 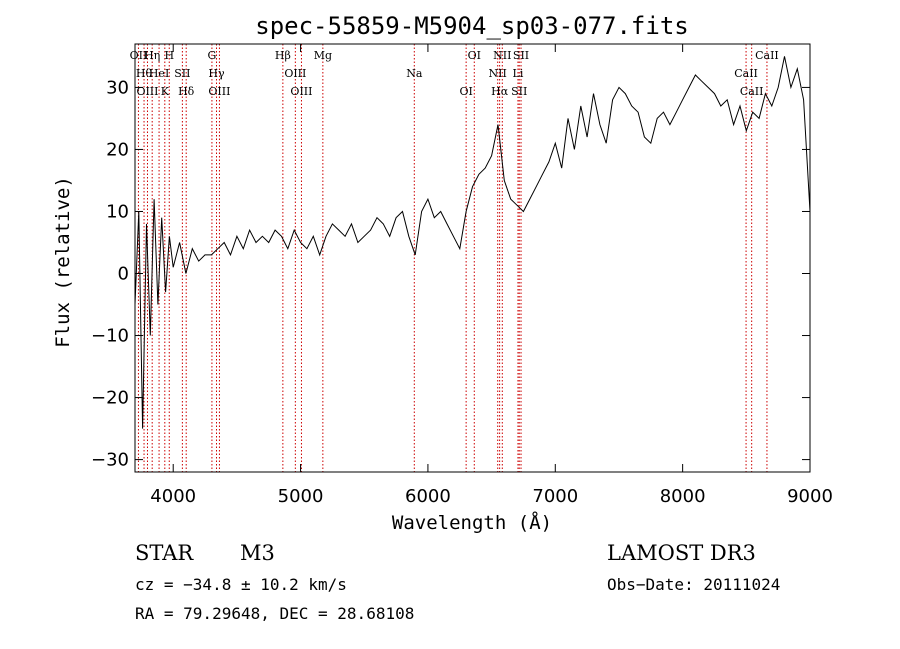 I want to click on x-tick-label-5: 9000, so click(x=810, y=496).